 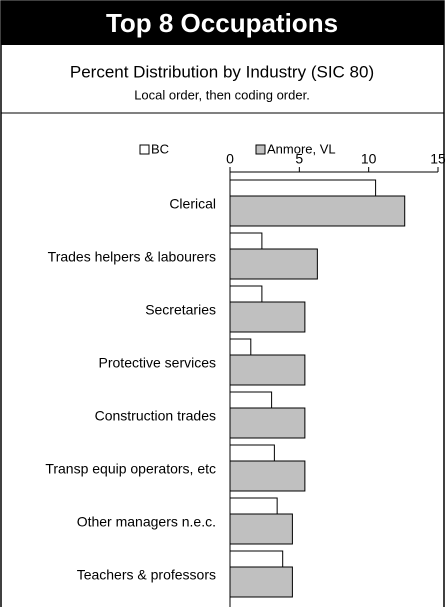 I want to click on category-label: Protective services, so click(x=157, y=363).